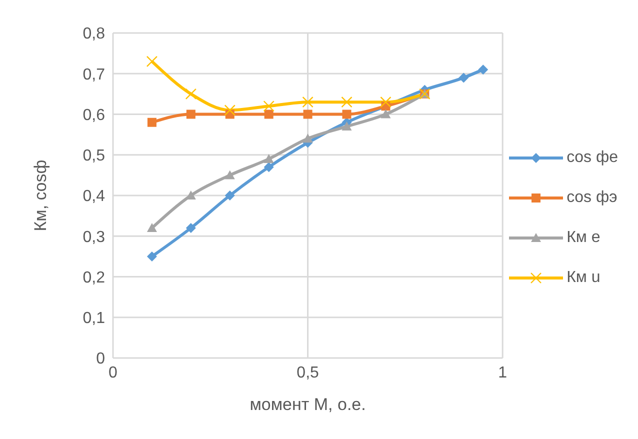 The image size is (638, 439). I want to click on y-tick-label: 0,7, so click(94, 75).